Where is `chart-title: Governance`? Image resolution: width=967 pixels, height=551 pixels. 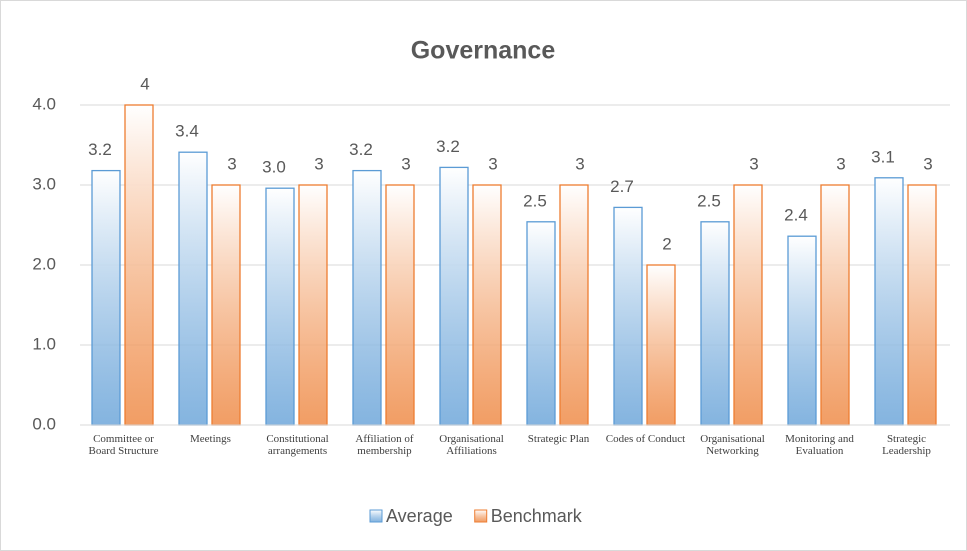 chart-title: Governance is located at coordinates (483, 51).